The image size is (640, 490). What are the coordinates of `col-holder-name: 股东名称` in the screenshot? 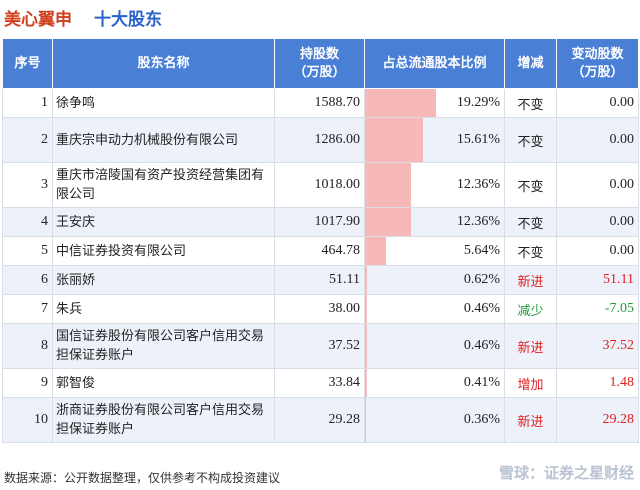 It's located at (163, 63).